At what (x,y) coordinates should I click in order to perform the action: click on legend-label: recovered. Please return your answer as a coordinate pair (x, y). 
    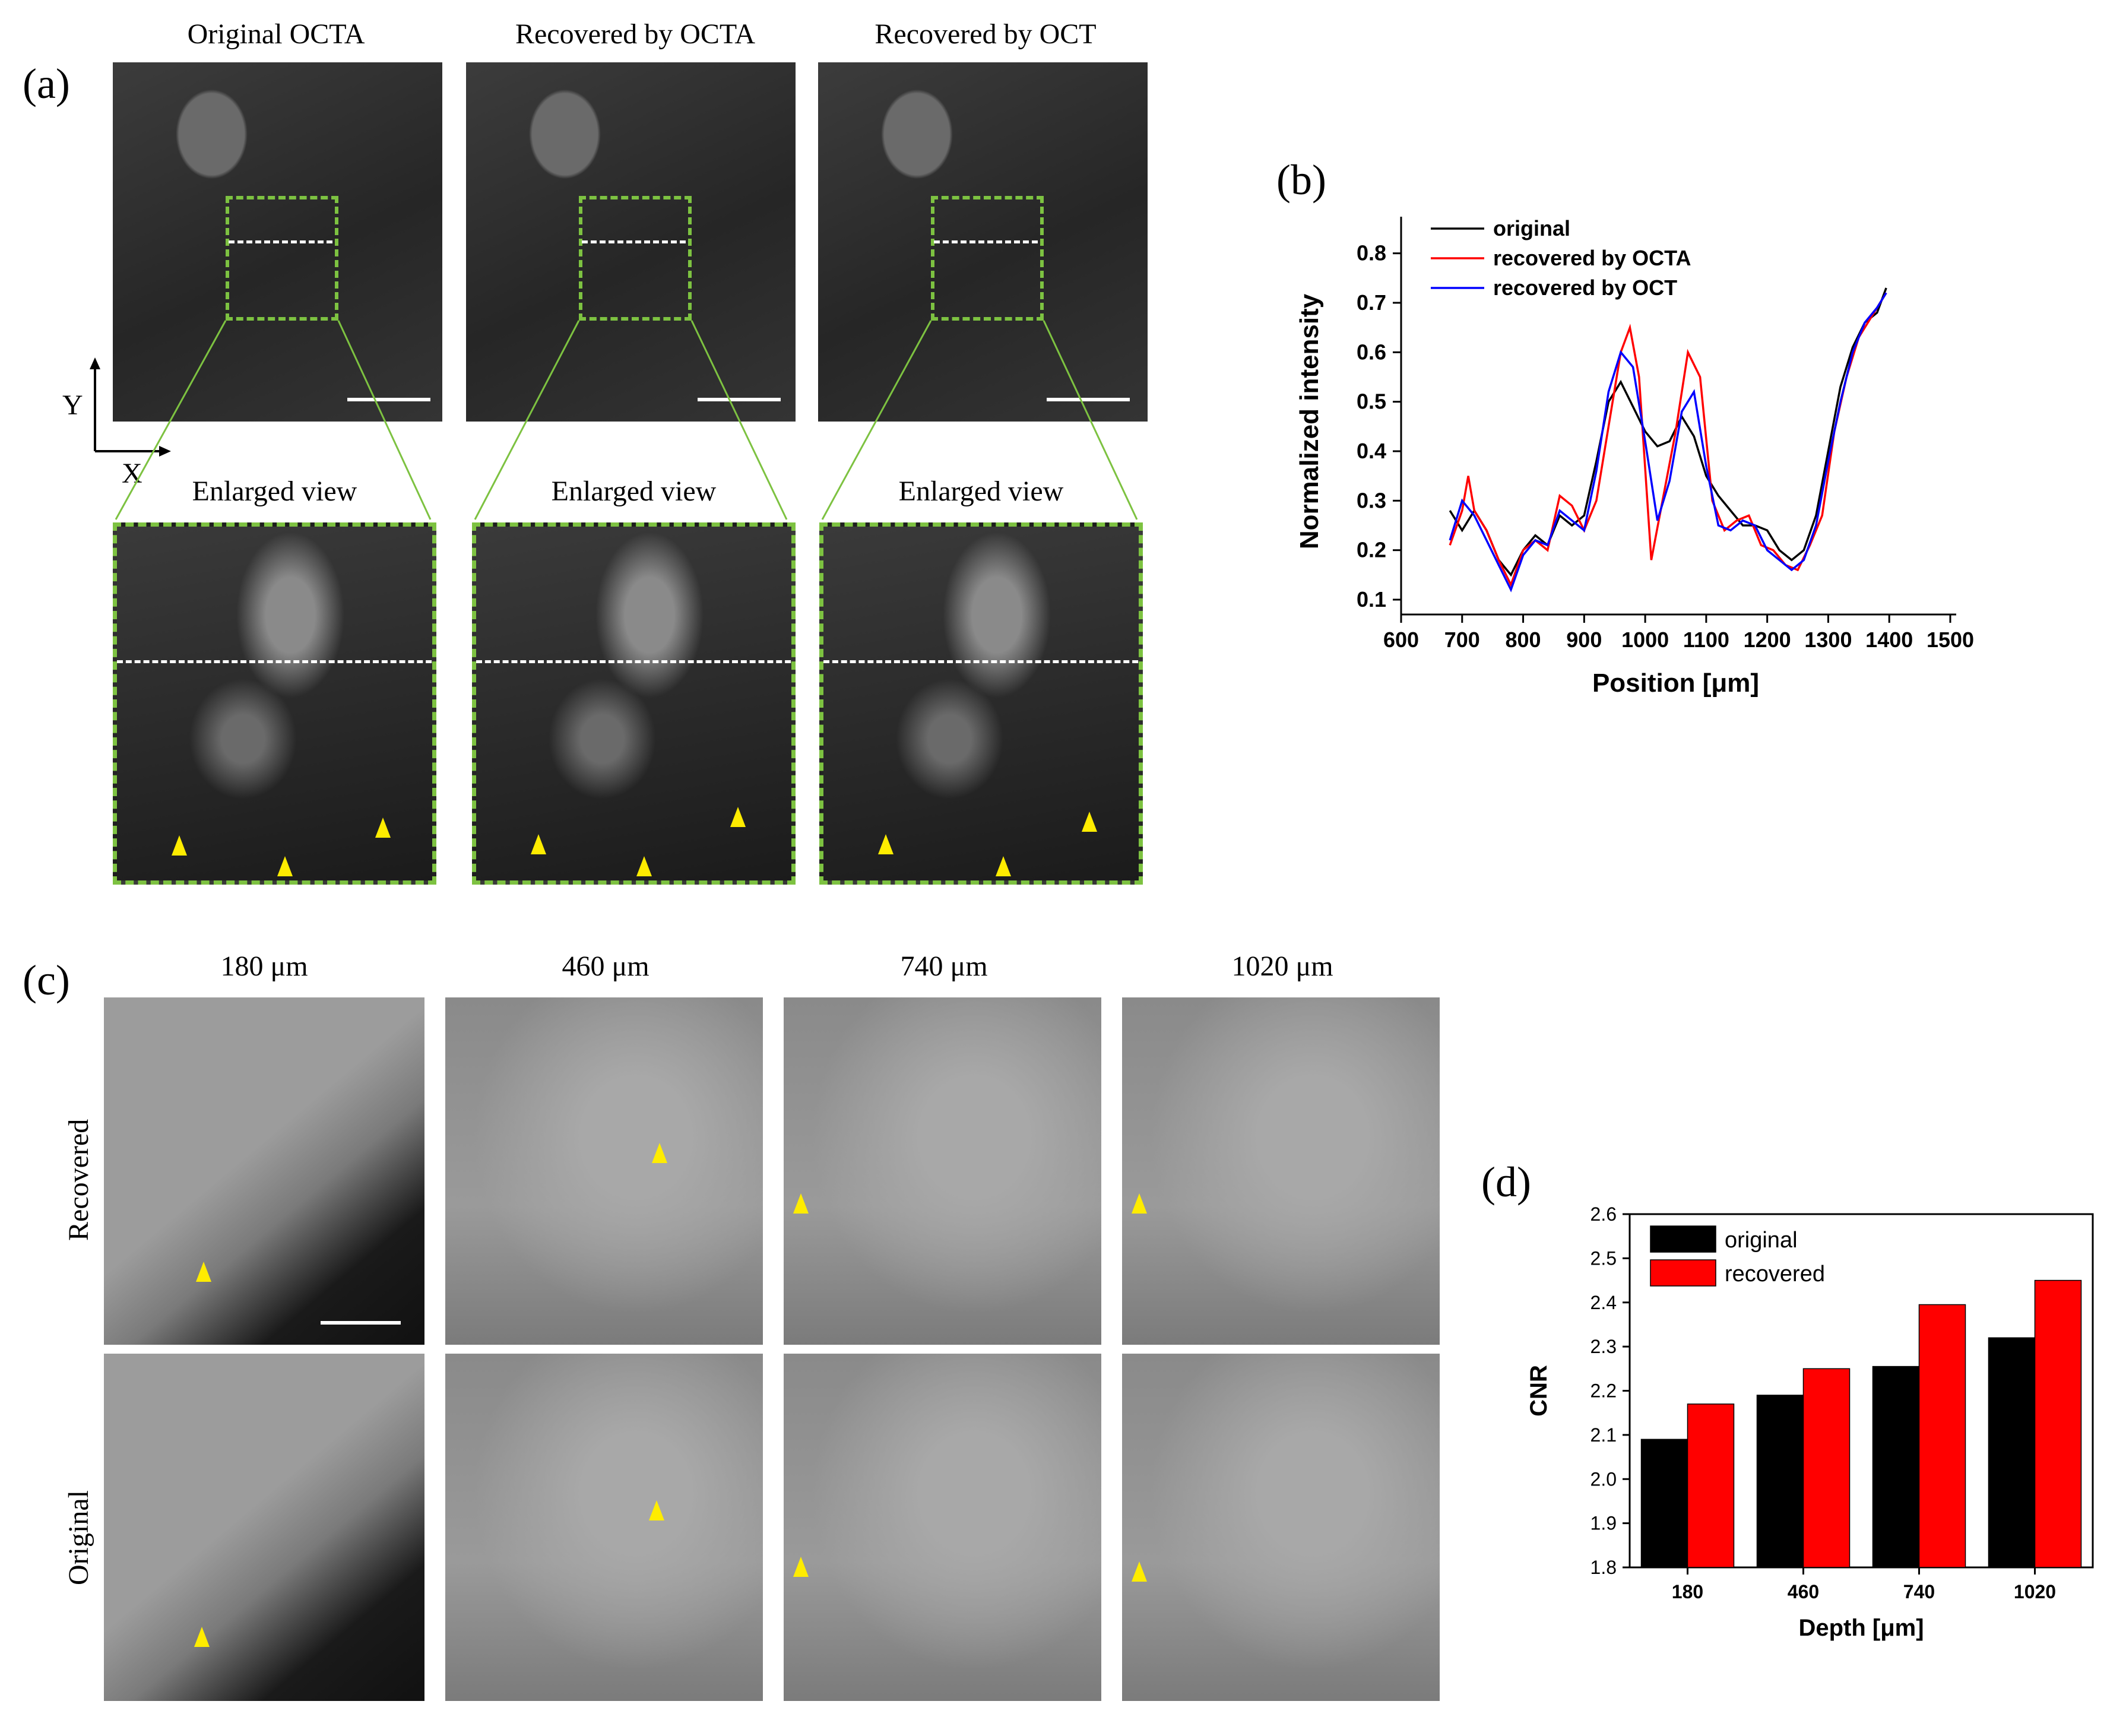
    Looking at the image, I should click on (1775, 1274).